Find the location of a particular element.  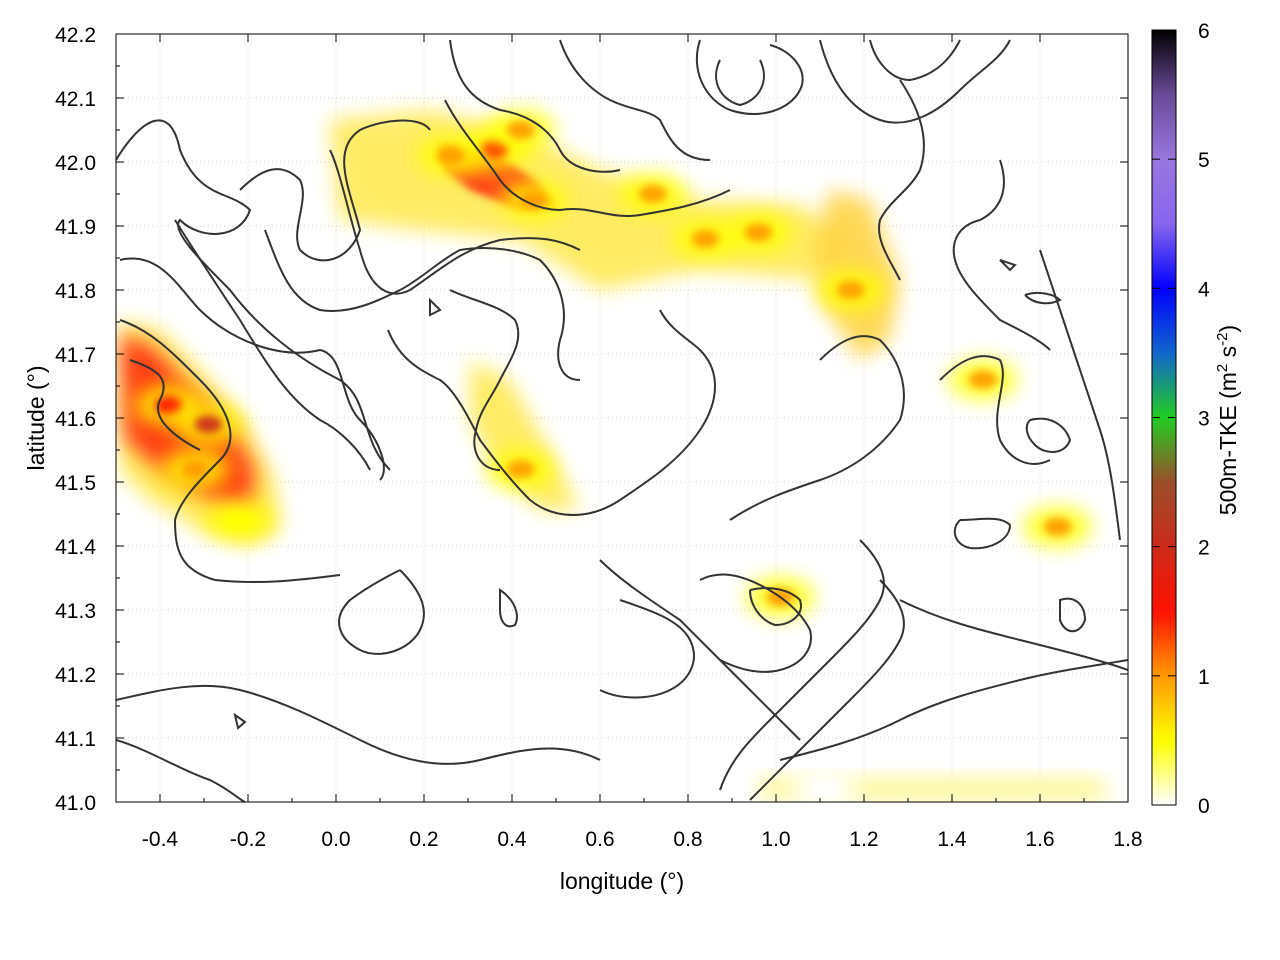

y-tick-label: 41.9 is located at coordinates (75, 227).